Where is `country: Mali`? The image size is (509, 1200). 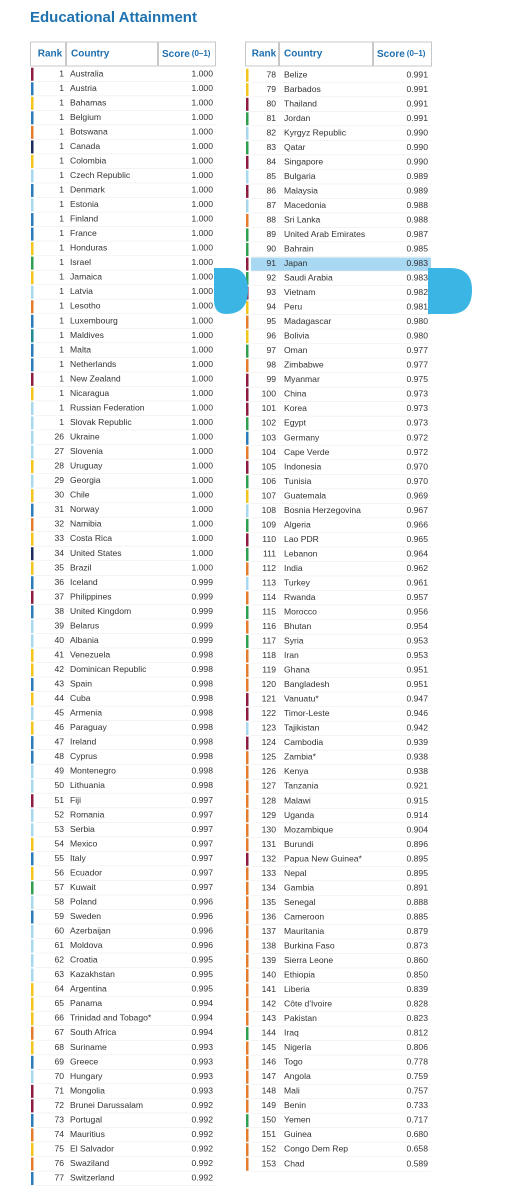
country: Mali is located at coordinates (292, 1091).